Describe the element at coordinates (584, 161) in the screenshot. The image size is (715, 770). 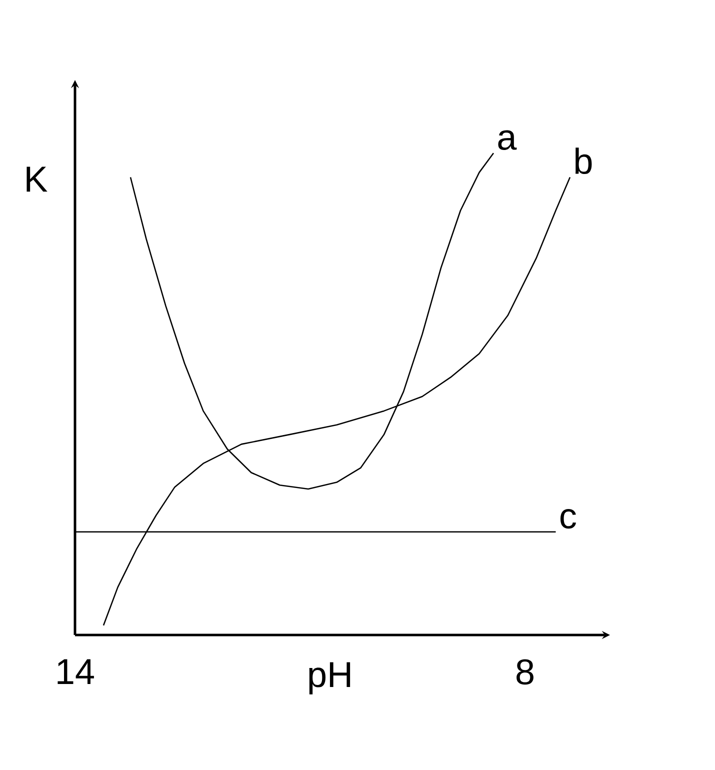
I see `series-label: b` at that location.